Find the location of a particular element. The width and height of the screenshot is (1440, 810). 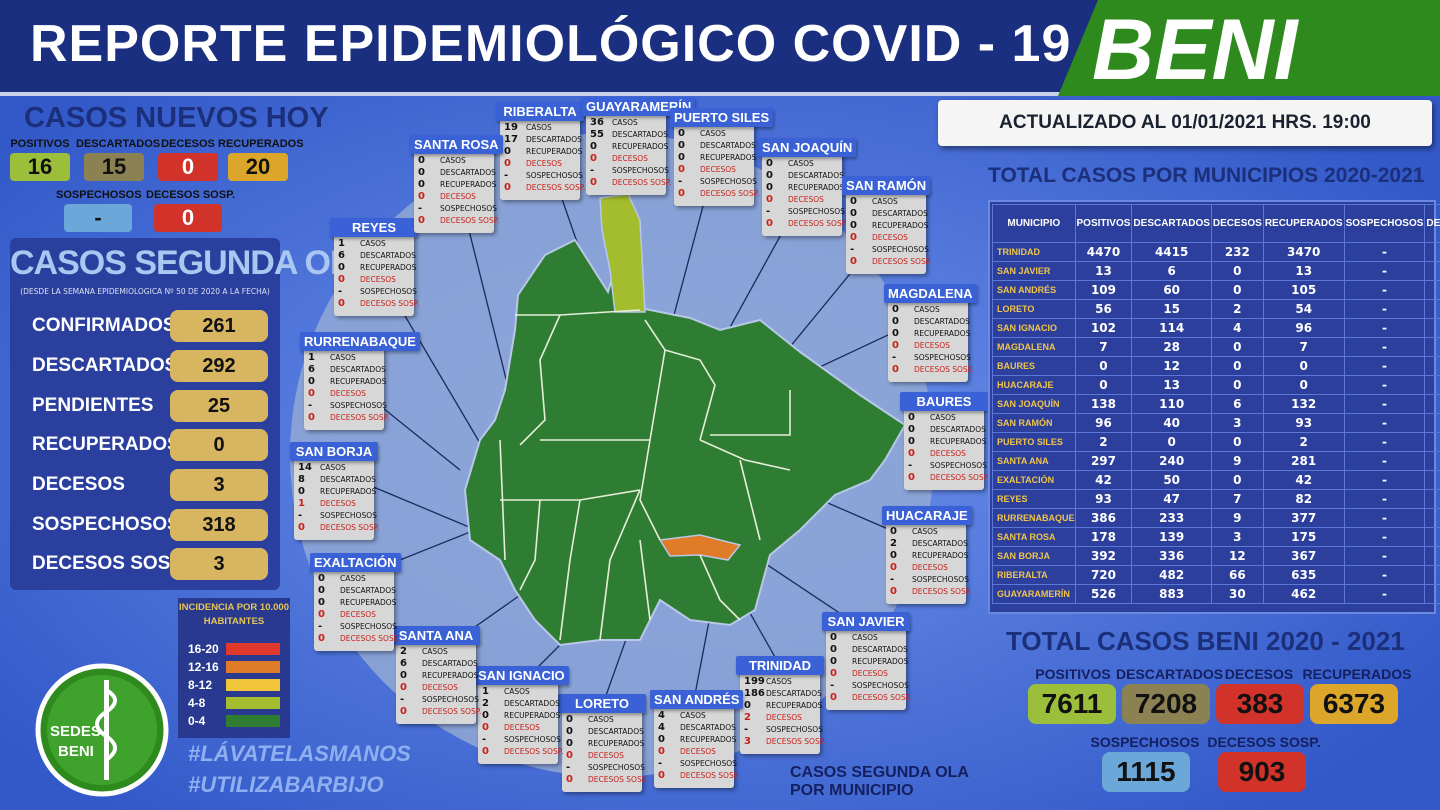

col-header: DECESOS is located at coordinates (1237, 223).